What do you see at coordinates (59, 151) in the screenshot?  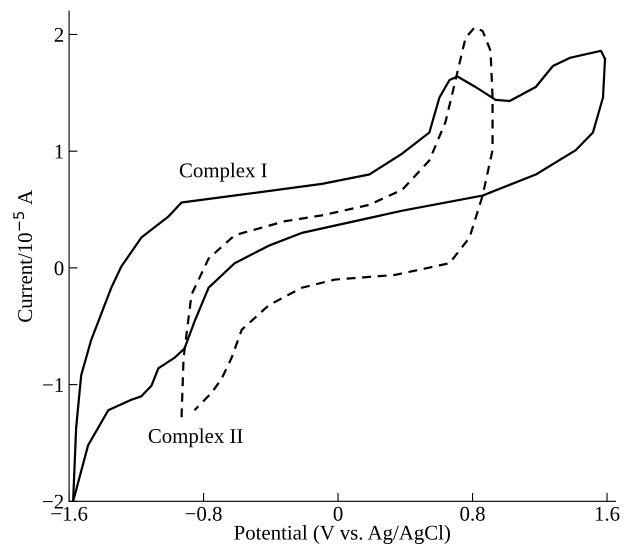 I see `y-tick-label: 1` at bounding box center [59, 151].